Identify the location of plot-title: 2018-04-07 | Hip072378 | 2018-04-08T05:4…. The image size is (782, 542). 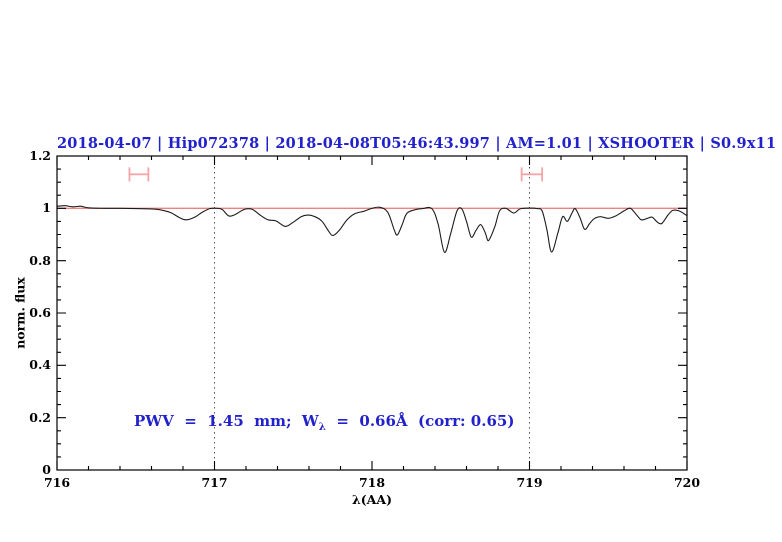
(417, 143).